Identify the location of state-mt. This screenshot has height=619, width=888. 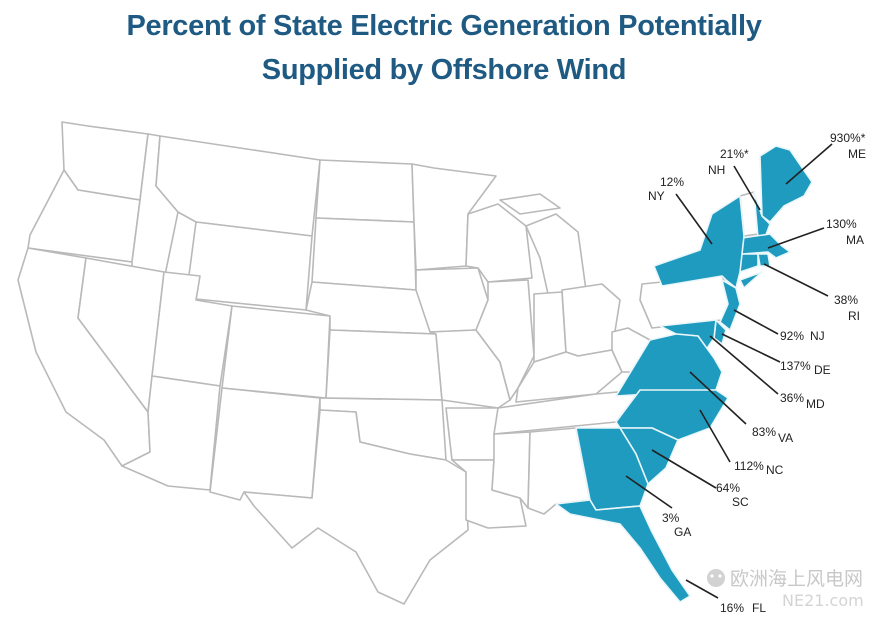
(238, 186).